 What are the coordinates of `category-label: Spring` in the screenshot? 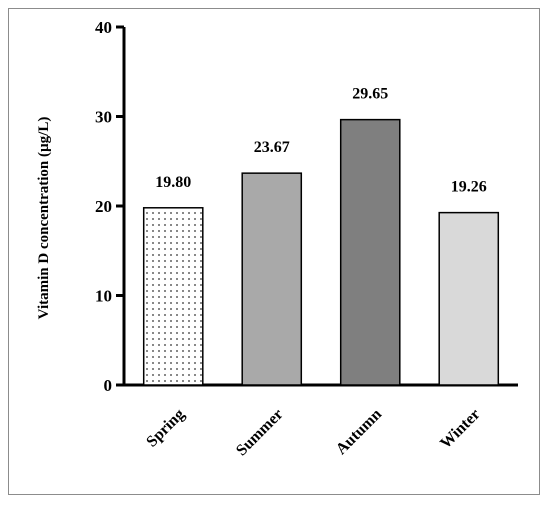 It's located at (165, 428).